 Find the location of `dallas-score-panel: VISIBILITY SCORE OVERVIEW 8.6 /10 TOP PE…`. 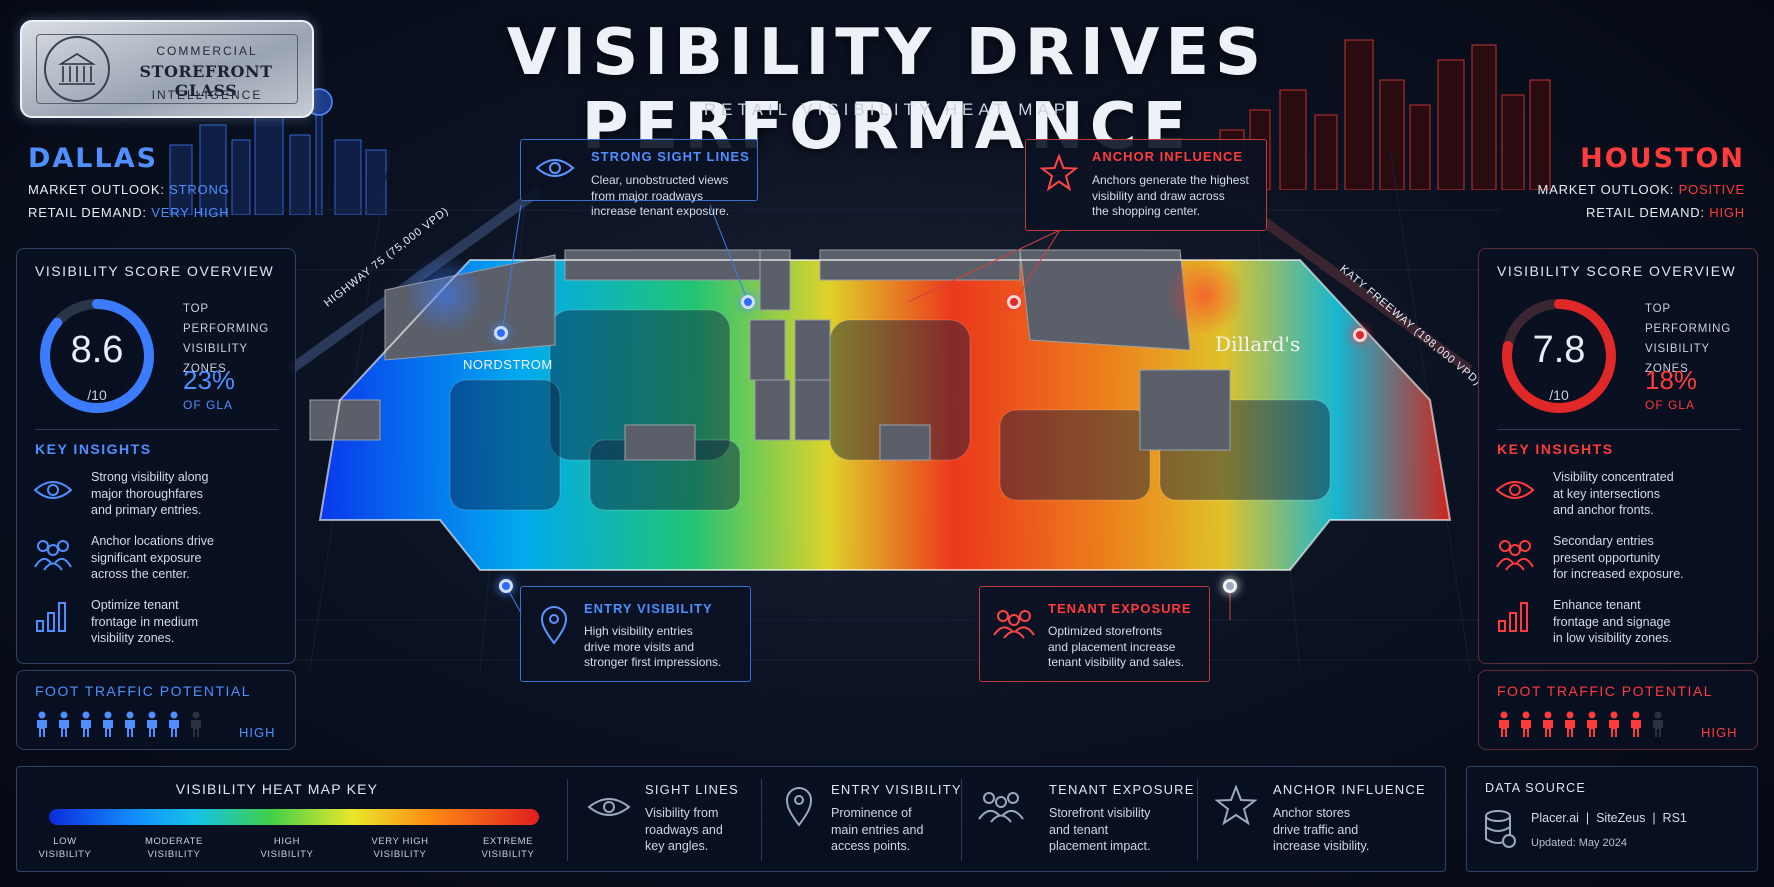

dallas-score-panel: VISIBILITY SCORE OVERVIEW 8.6 /10 TOP PE… is located at coordinates (156, 456).